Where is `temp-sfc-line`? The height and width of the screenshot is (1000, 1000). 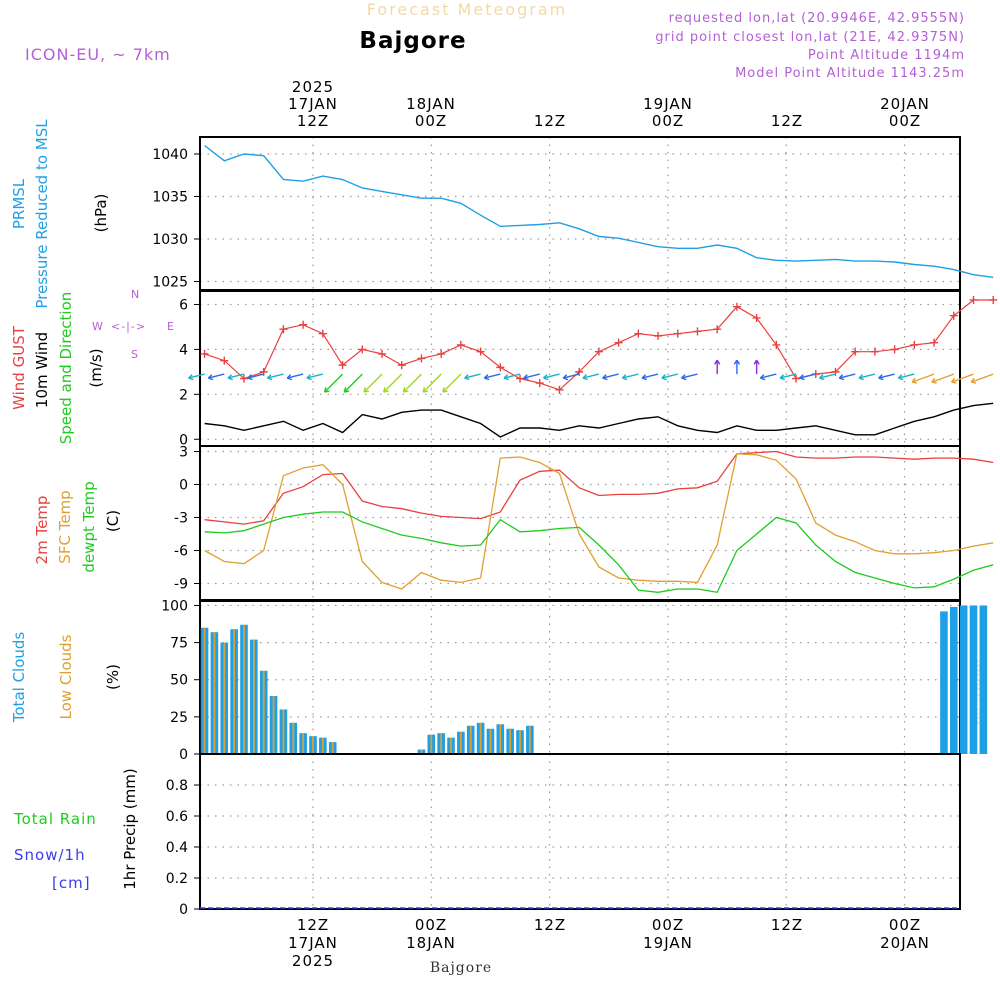
temp-sfc-line is located at coordinates (599, 521).